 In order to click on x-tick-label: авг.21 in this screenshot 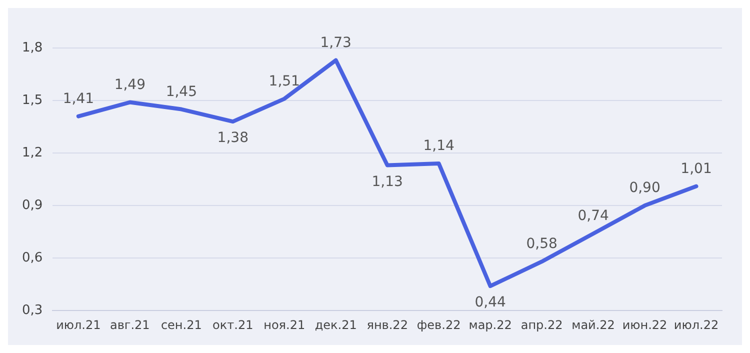, I will do `click(130, 325)`.